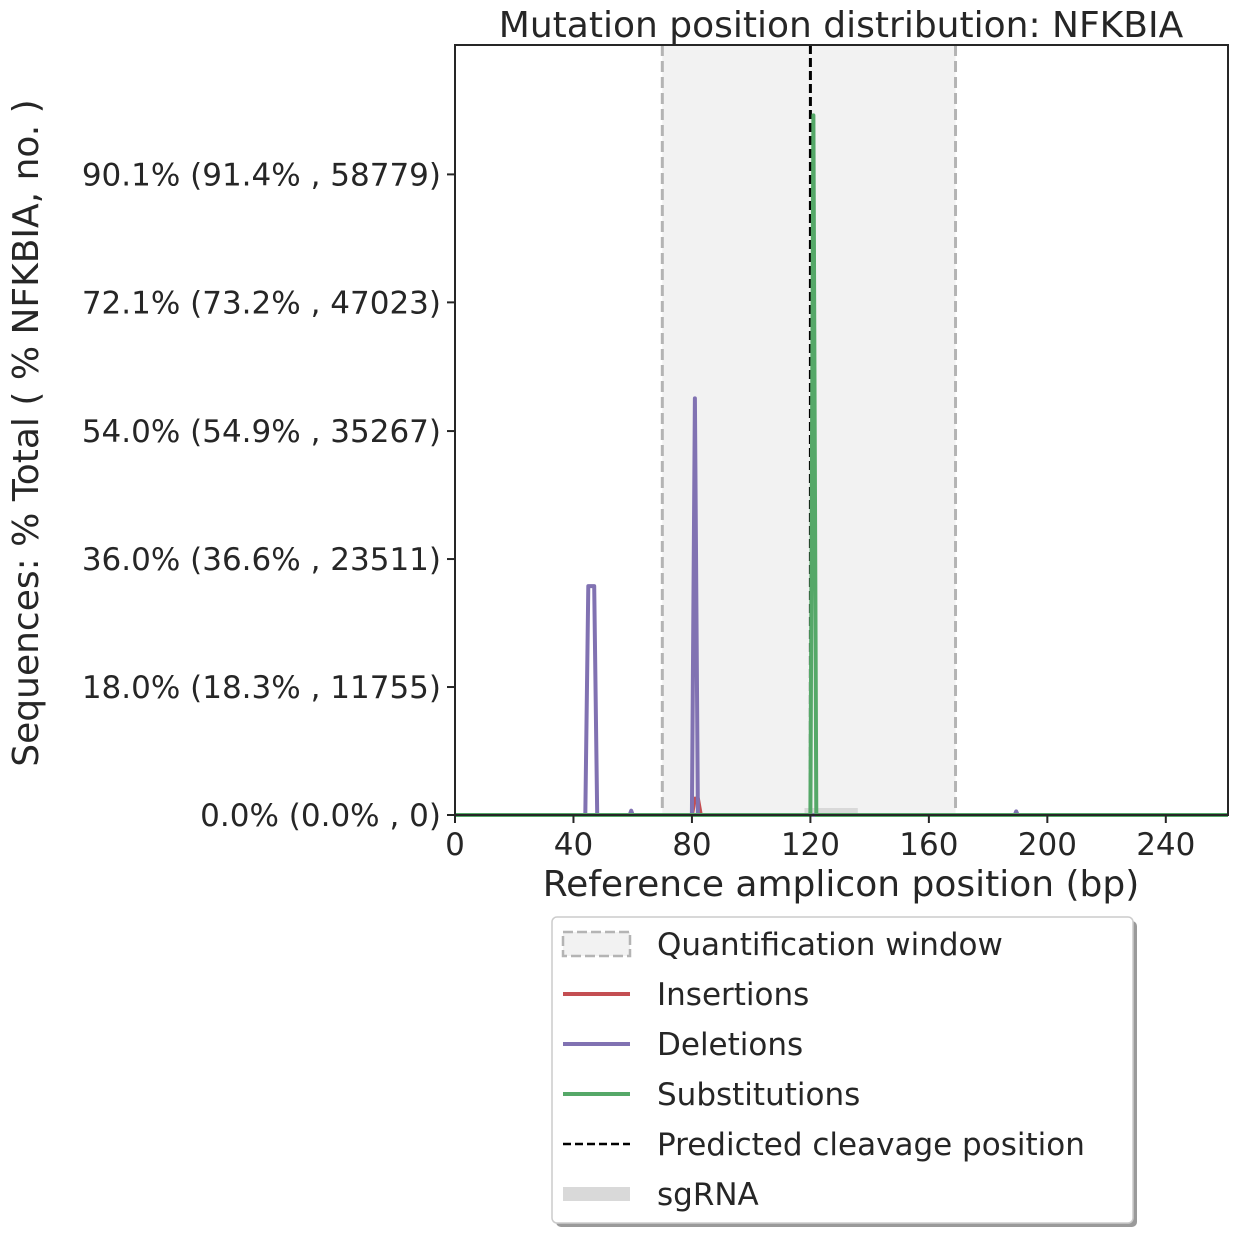 This screenshot has width=1239, height=1234. Describe the element at coordinates (830, 945) in the screenshot. I see `legend-label-0: Quantification window` at that location.